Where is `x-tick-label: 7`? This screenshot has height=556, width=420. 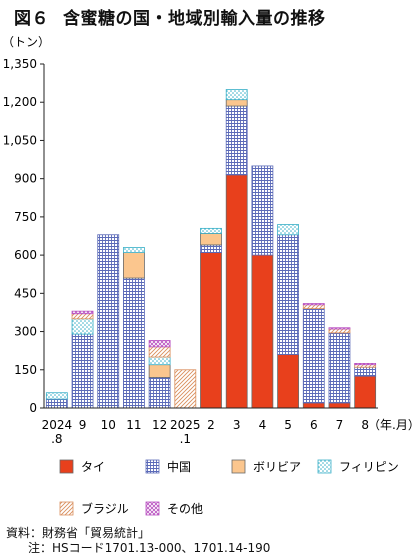
x-tick-label: 7 is located at coordinates (340, 425).